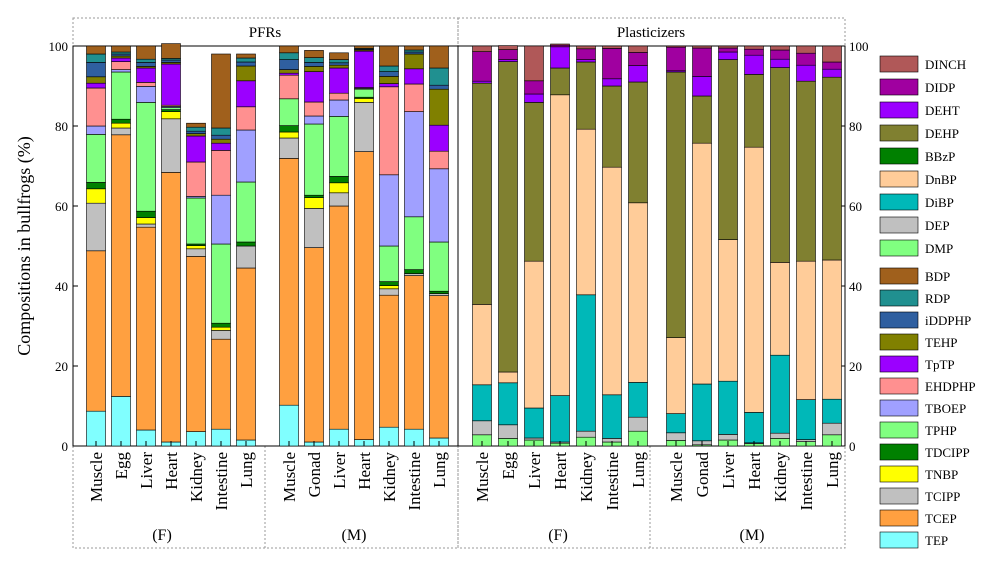  Describe the element at coordinates (586, 54) in the screenshot. I see `plasticizer-bar-f-4-didp` at that location.